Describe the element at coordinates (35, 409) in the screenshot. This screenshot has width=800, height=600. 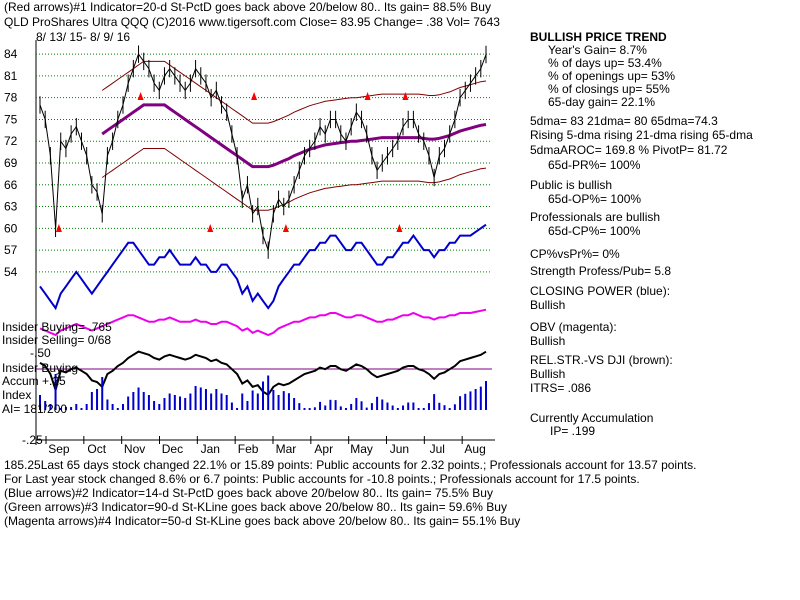
I see `ai-label: AI= 181/200` at that location.